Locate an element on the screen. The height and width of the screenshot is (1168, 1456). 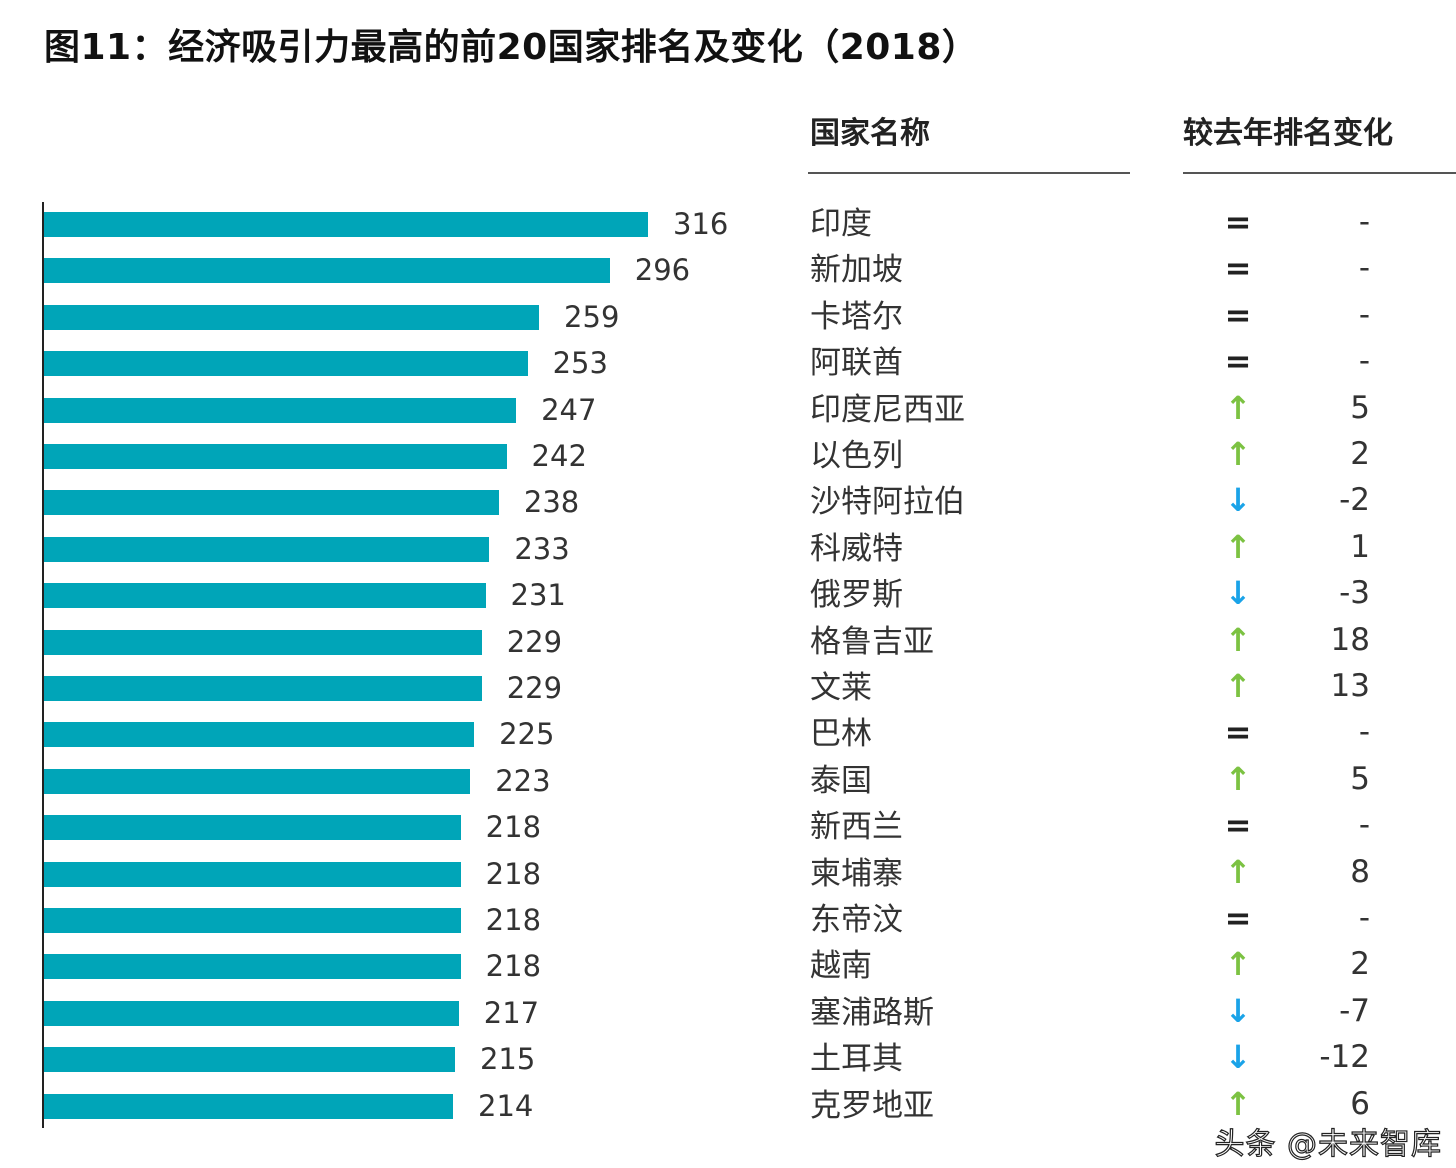
value-label: 259 is located at coordinates (592, 316).